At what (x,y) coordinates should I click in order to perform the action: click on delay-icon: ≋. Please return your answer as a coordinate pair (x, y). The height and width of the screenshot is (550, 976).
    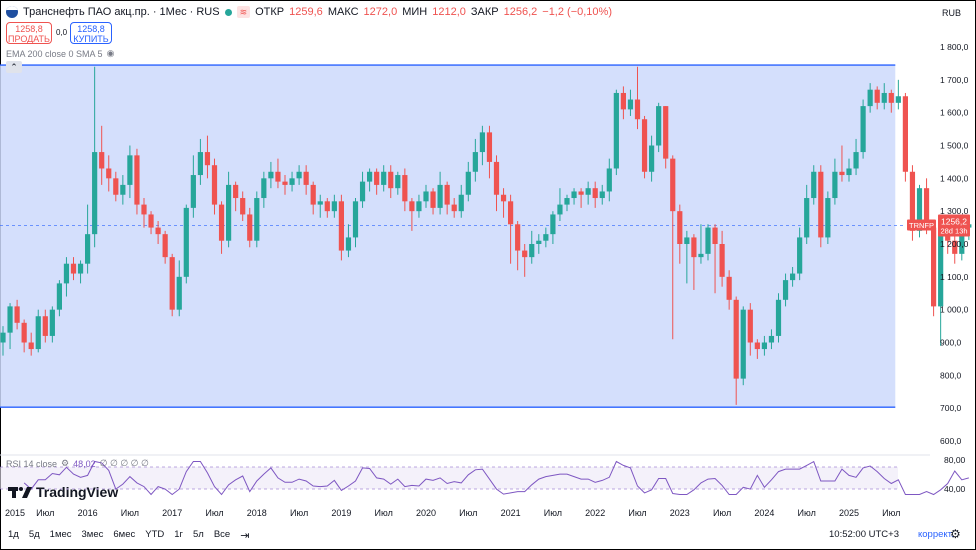
    Looking at the image, I should click on (243, 12).